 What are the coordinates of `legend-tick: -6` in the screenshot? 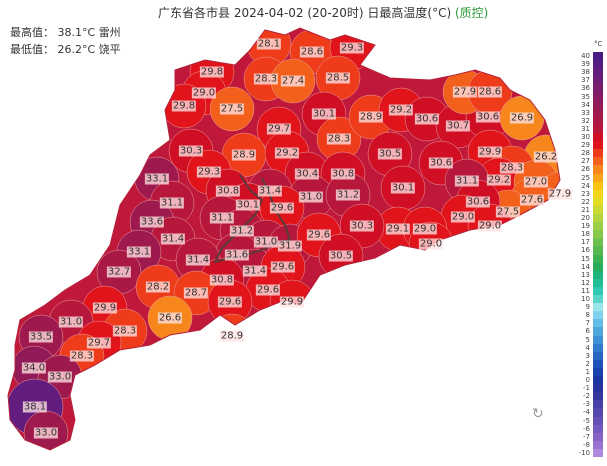 It's located at (586, 428).